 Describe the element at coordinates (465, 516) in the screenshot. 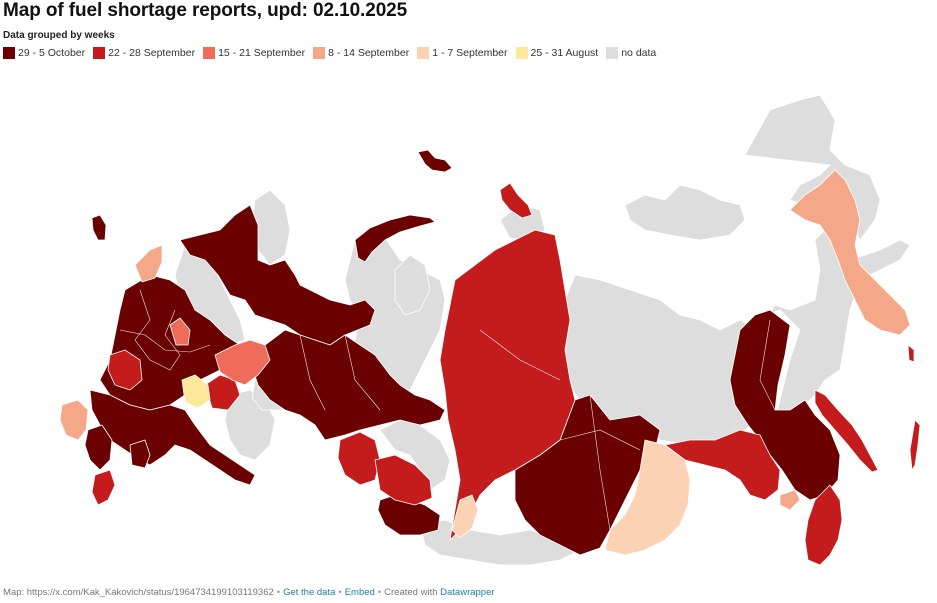

I see `region-tuva` at that location.